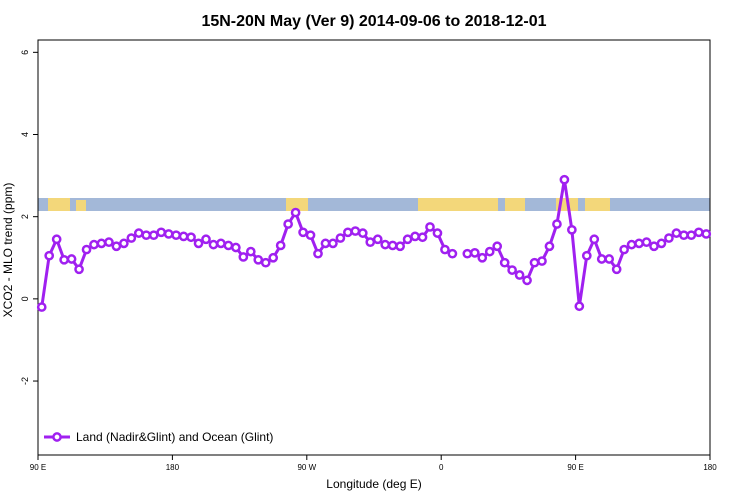 The image size is (750, 500). What do you see at coordinates (8, 250) in the screenshot?
I see `y-axis-label: XCO2 - MLO trend (ppm)` at bounding box center [8, 250].